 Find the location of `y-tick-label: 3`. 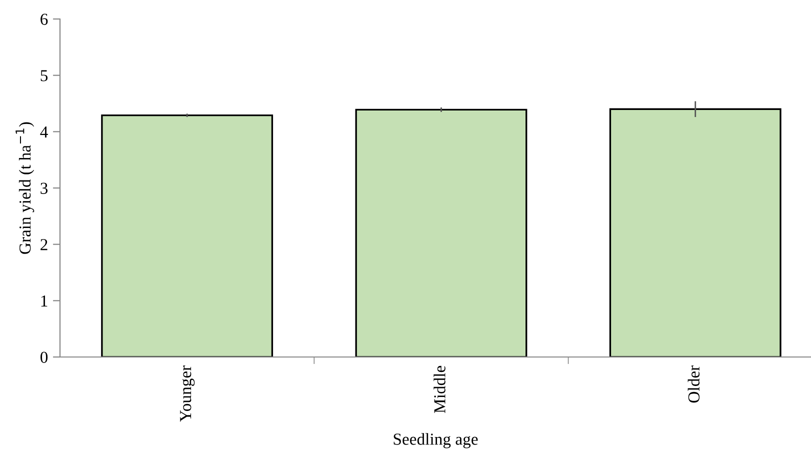

y-tick-label: 3 is located at coordinates (44, 188).